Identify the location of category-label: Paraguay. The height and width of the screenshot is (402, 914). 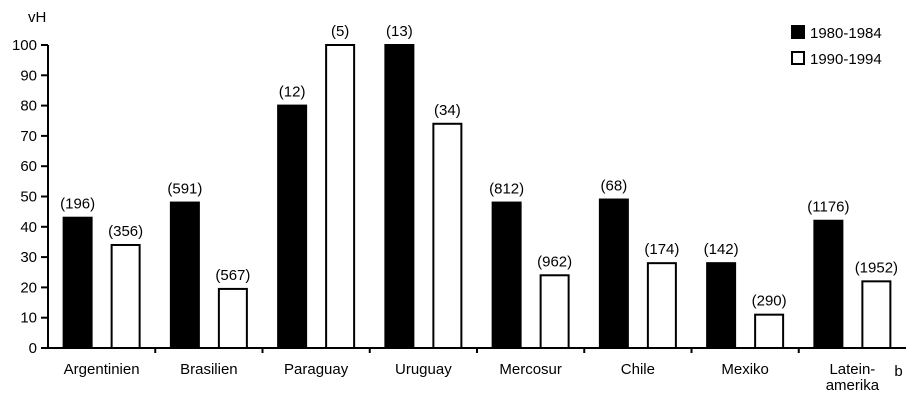
(316, 369).